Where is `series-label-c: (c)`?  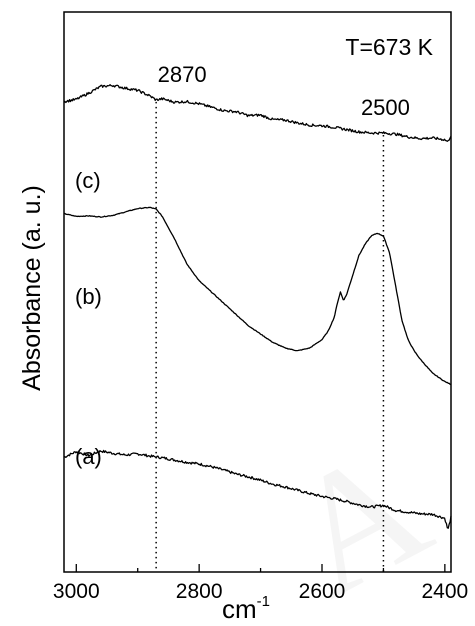 series-label-c: (c) is located at coordinates (88, 180).